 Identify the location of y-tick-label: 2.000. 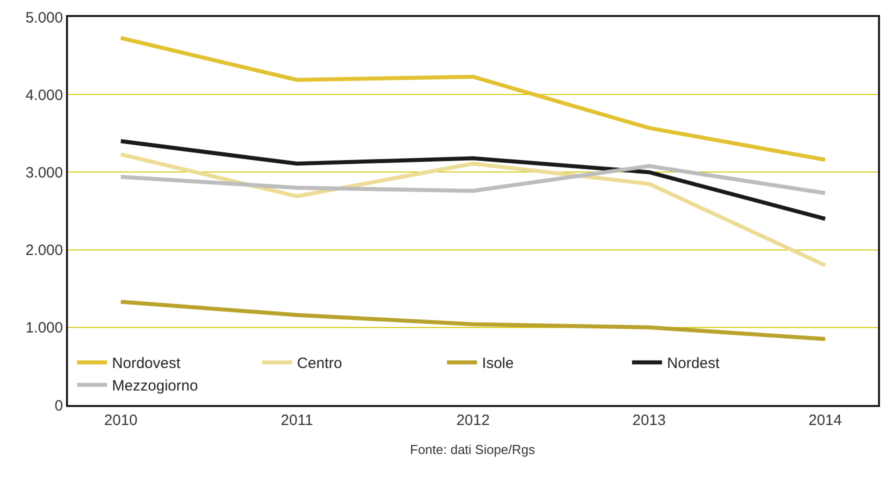
(44, 251).